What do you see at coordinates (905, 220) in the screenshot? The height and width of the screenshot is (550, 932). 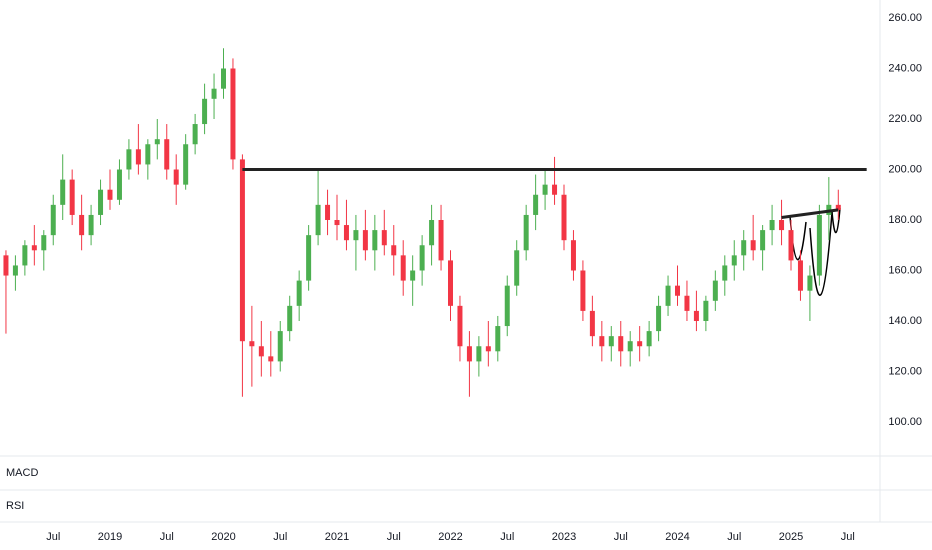 I see `y-tick-label: 180.00` at bounding box center [905, 220].